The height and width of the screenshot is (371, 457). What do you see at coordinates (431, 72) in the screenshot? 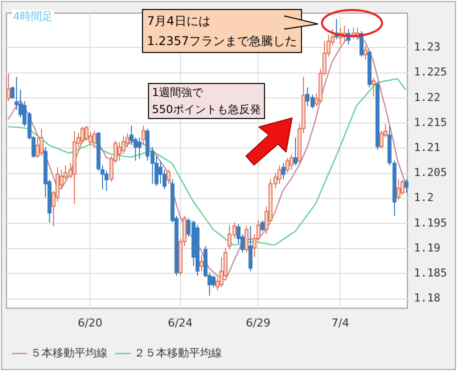
I see `y-tick-label: 1.225` at bounding box center [431, 72].